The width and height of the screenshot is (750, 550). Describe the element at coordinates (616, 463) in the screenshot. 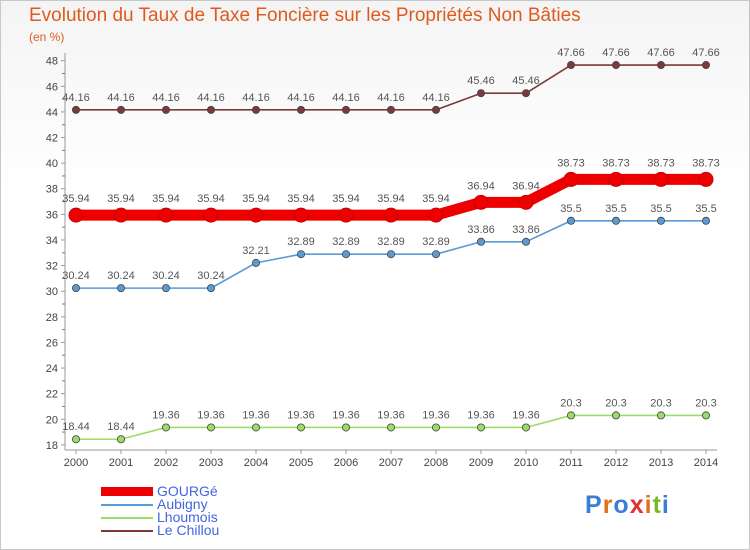

I see `x-tick-label: 2012` at that location.